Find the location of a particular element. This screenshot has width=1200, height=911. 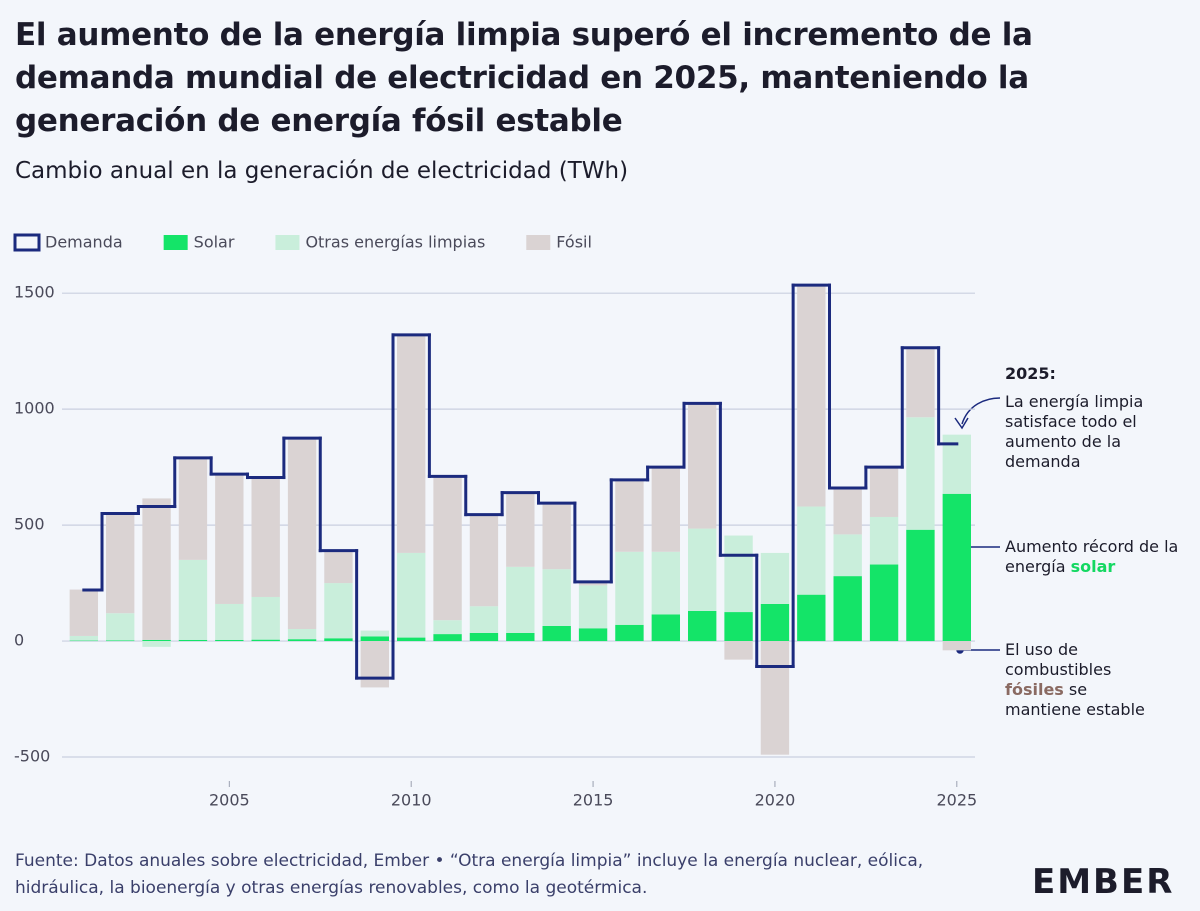

y-tick-label: 1000 is located at coordinates (34, 408).